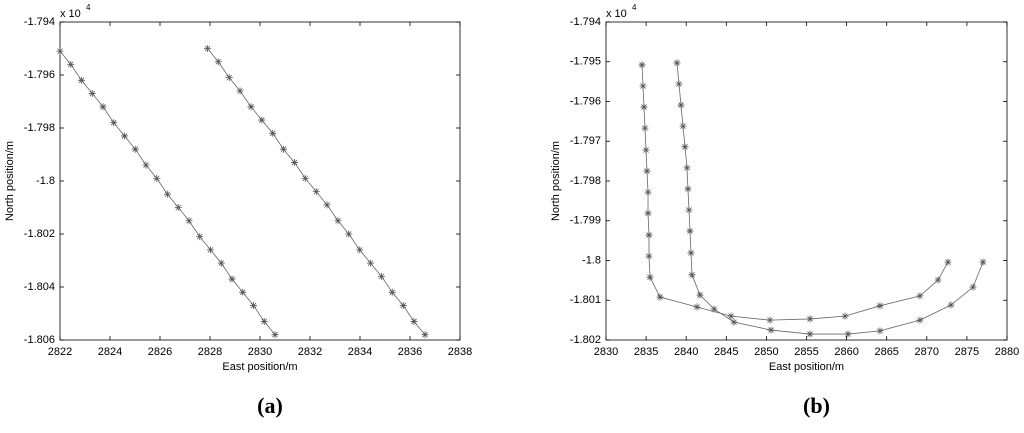  Describe the element at coordinates (927, 352) in the screenshot. I see `x-tick-label: 2870` at that location.